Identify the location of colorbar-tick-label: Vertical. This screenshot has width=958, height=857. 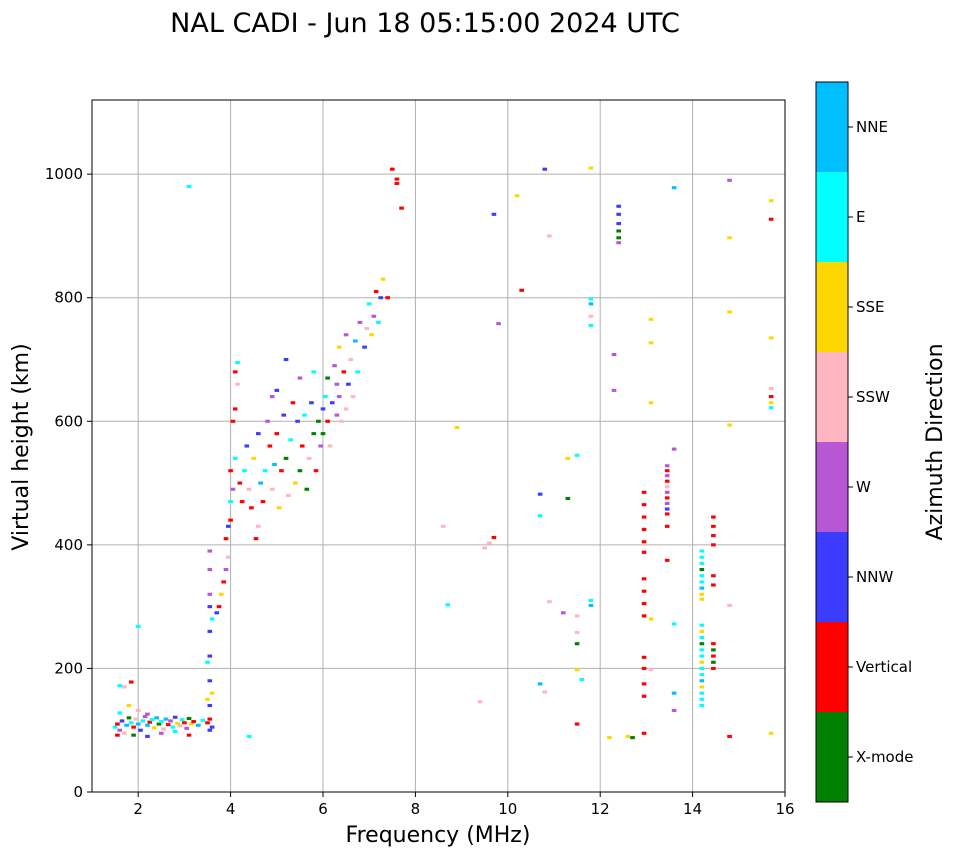
(884, 667).